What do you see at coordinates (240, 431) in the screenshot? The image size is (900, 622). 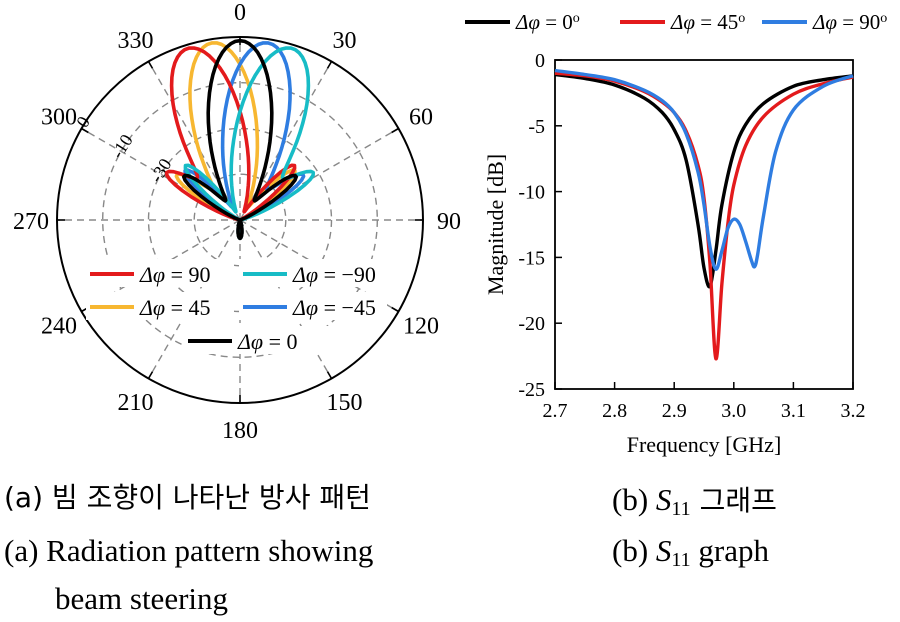 I see `polar-angle-label: 180` at bounding box center [240, 431].